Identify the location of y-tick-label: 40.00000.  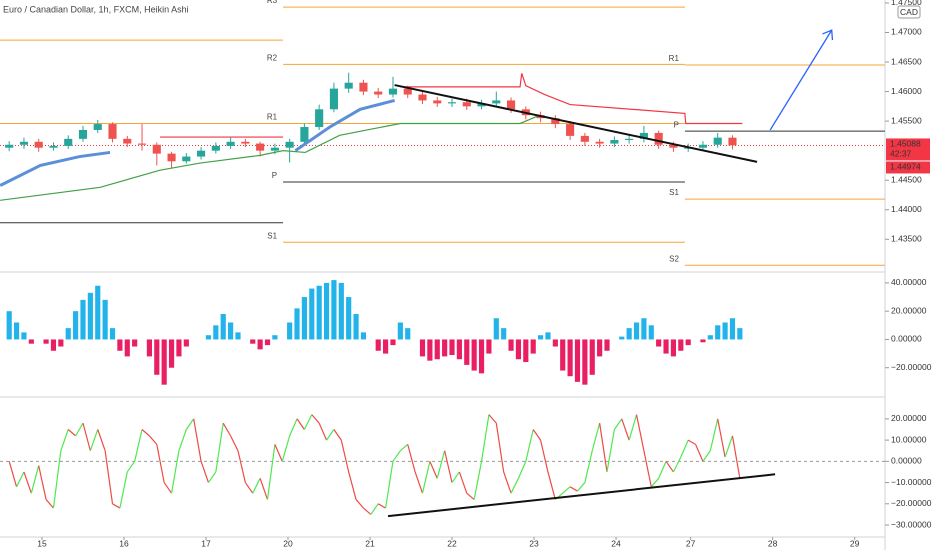
(909, 282).